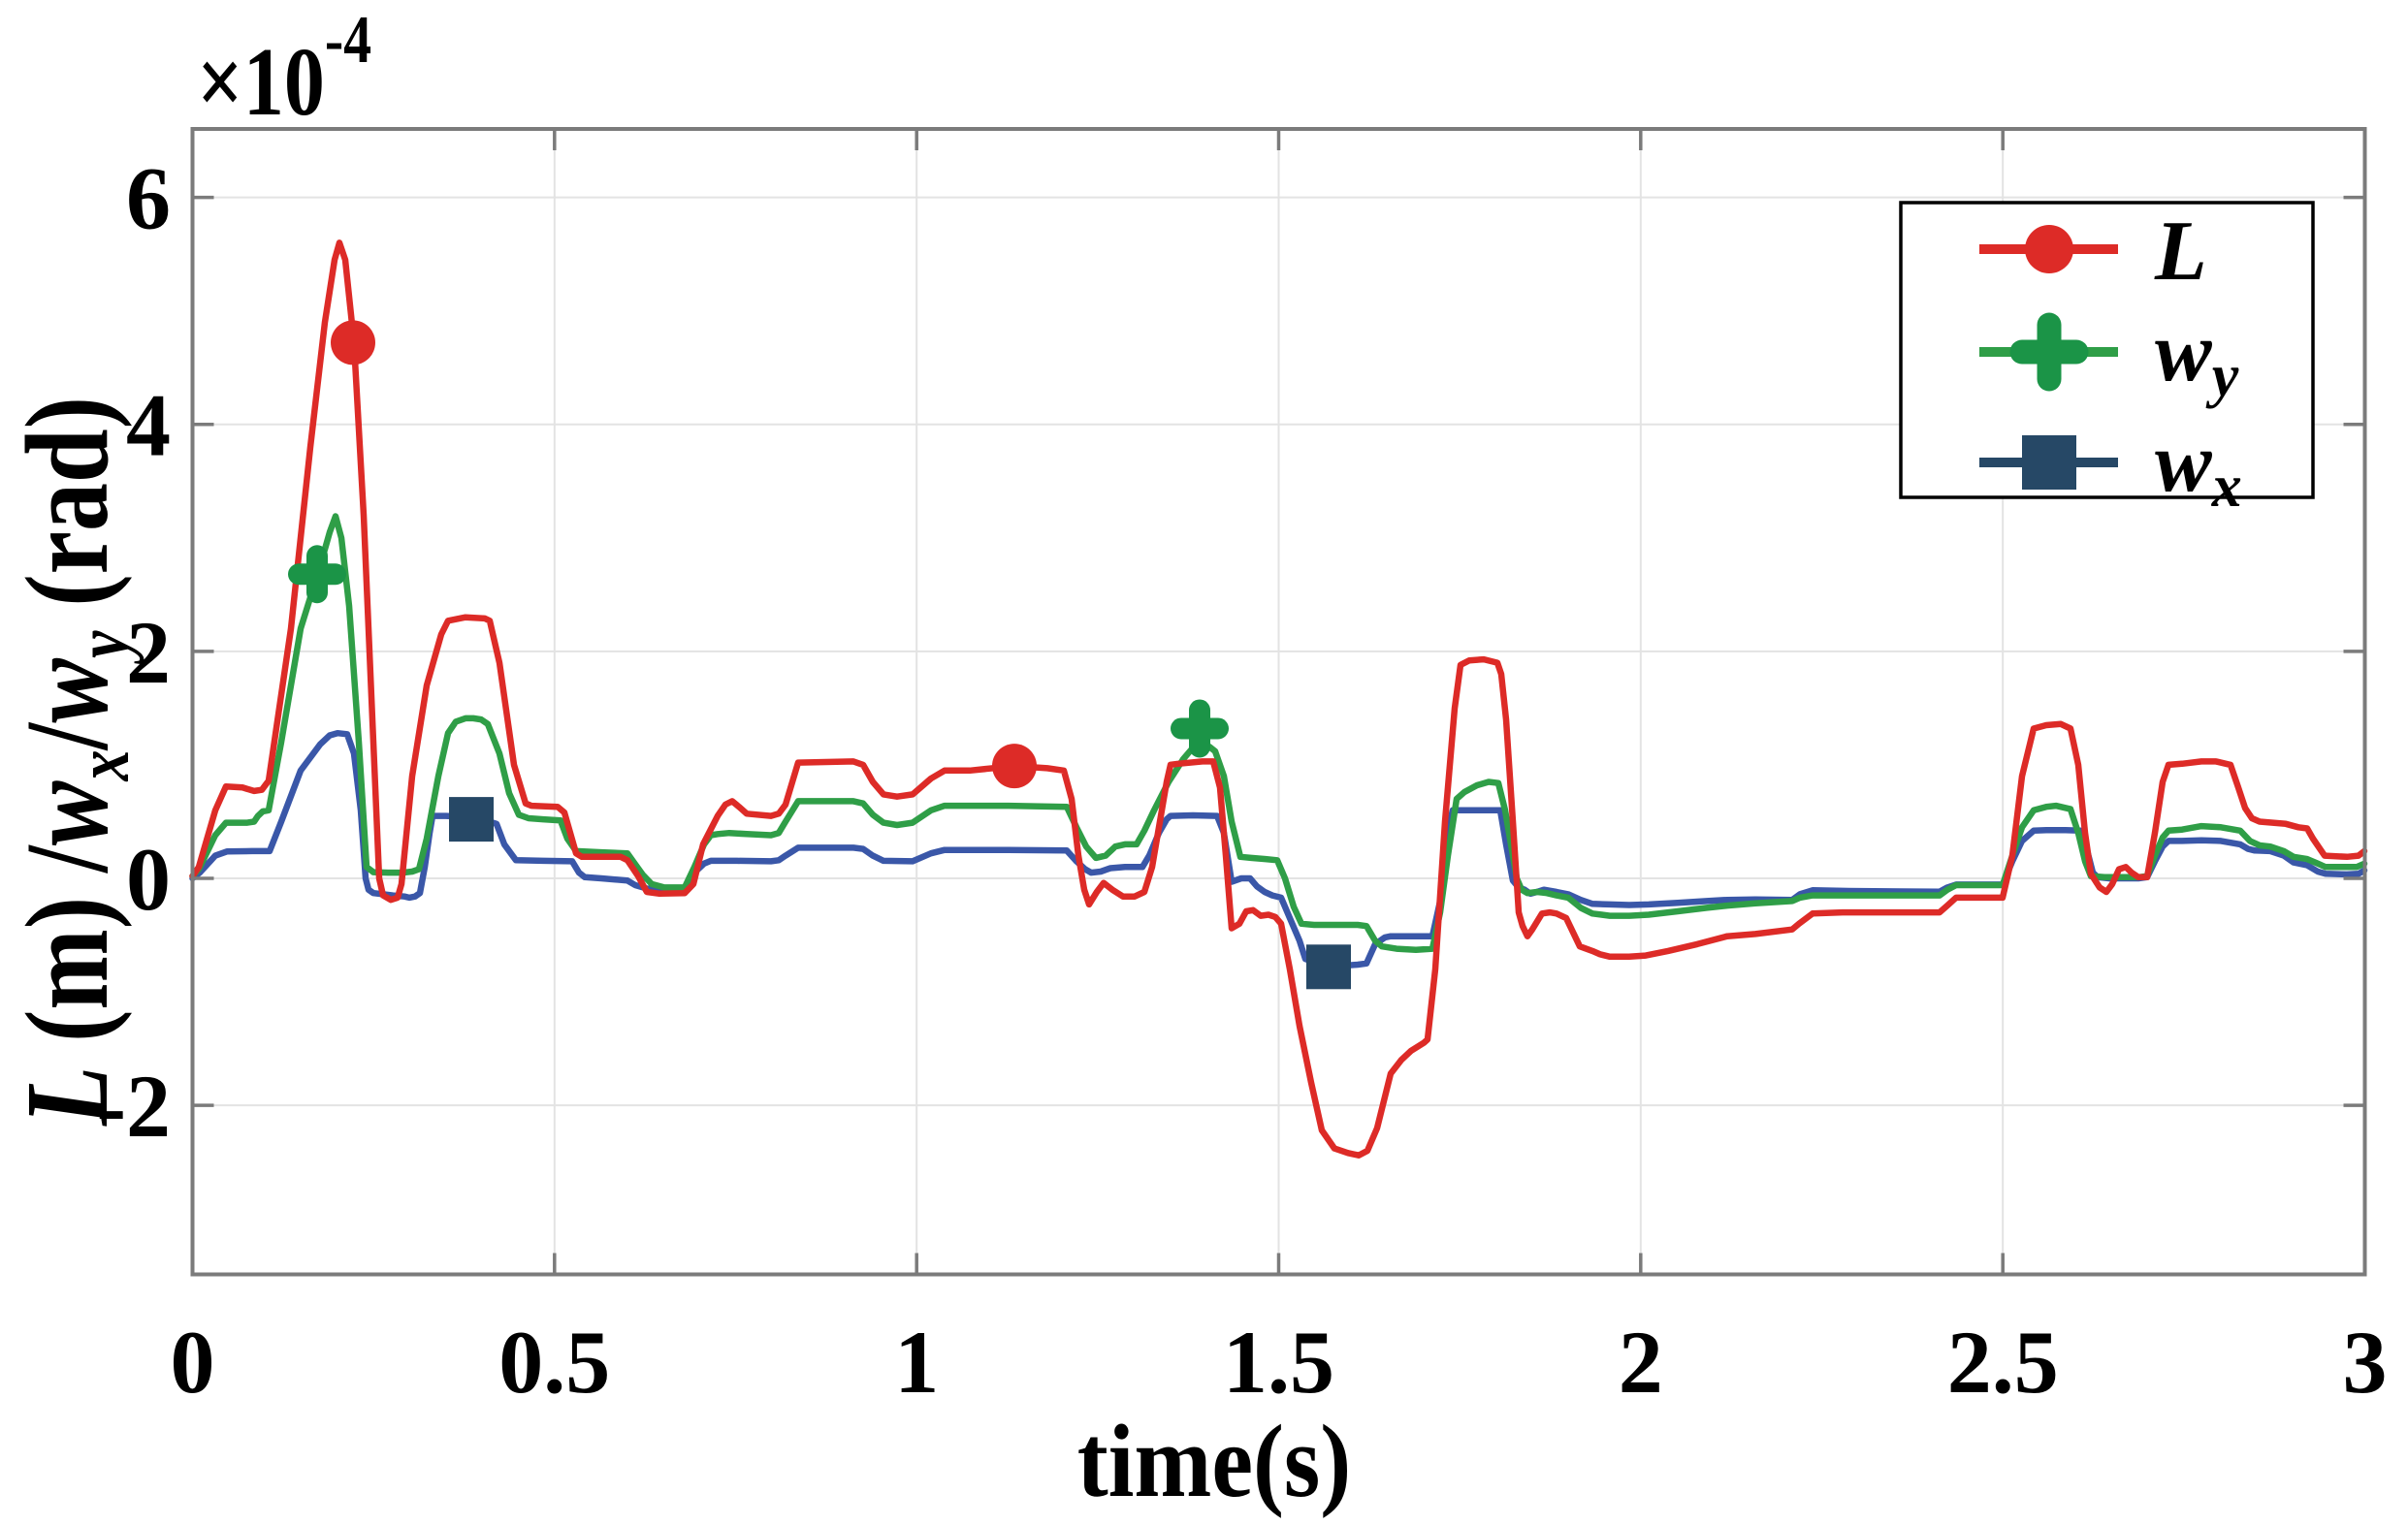 Image resolution: width=2408 pixels, height=1525 pixels. I want to click on svg-text: -2, so click(133, 1106).